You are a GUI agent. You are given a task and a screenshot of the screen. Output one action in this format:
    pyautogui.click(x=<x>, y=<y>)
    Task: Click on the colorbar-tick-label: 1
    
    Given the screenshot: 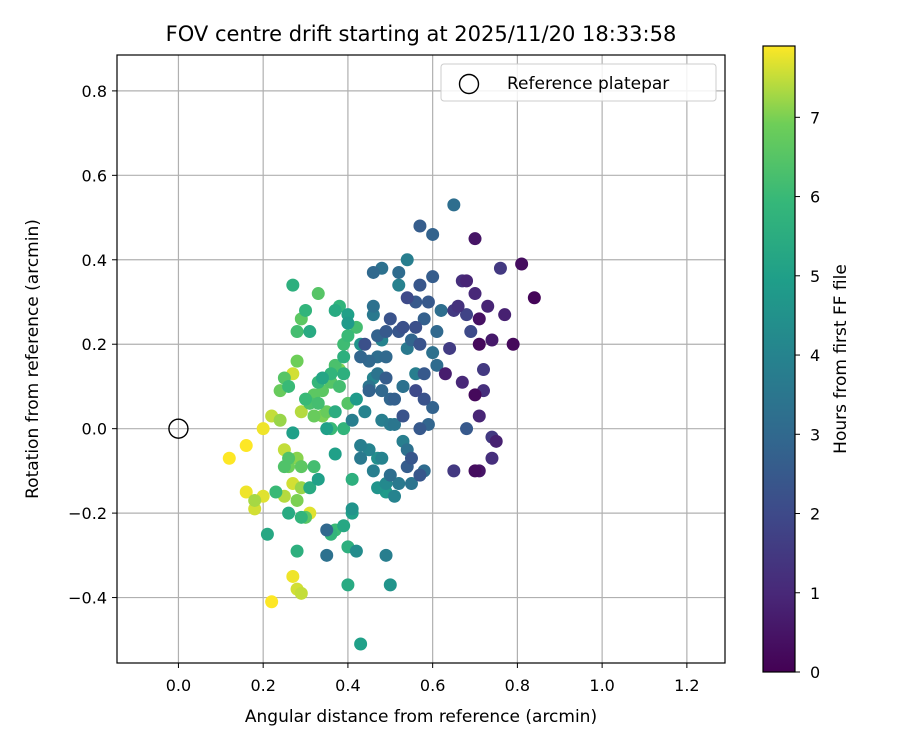 What is the action you would take?
    pyautogui.click(x=815, y=593)
    